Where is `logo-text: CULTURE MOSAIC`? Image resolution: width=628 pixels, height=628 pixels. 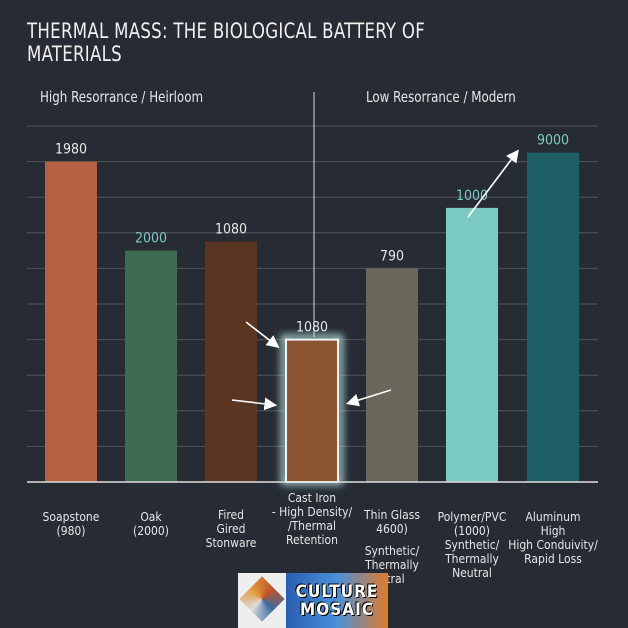 logo-text: CULTURE MOSAIC is located at coordinates (337, 600).